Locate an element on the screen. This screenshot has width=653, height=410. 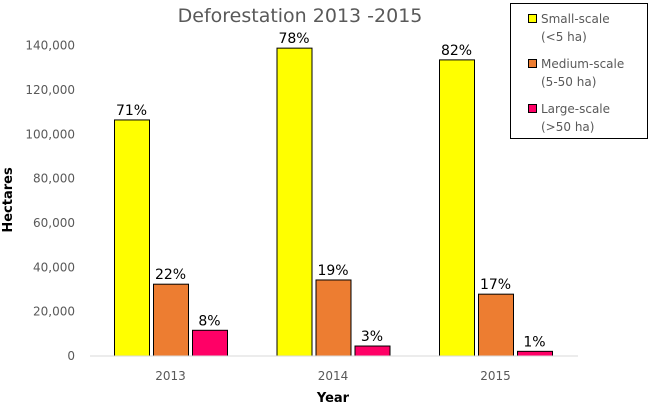
legend-sublabel: (<5 ha) is located at coordinates (564, 37).